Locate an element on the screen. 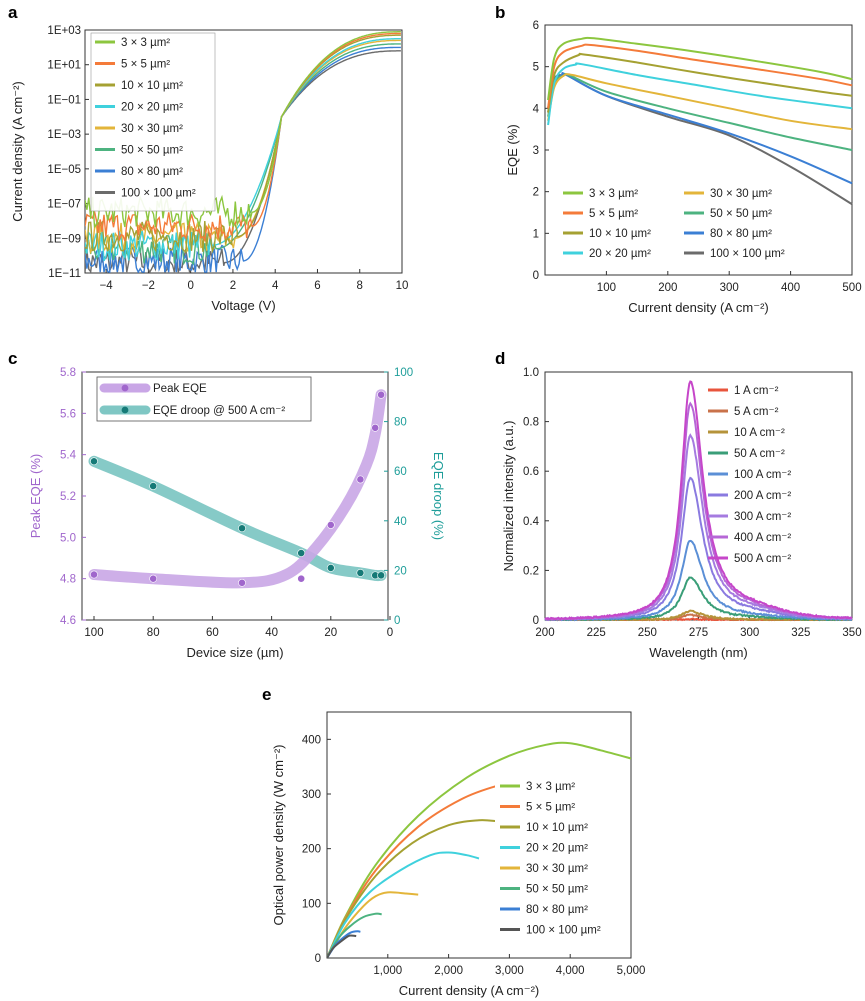 Image resolution: width=865 pixels, height=1001 pixels. x-tick-label: 250 is located at coordinates (647, 633).